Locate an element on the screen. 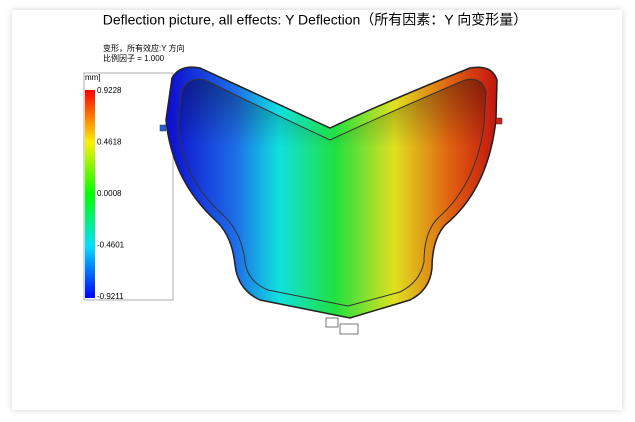 Image resolution: width=635 pixels, height=422 pixels. legend-tick-label: 0.4618 is located at coordinates (109, 142).